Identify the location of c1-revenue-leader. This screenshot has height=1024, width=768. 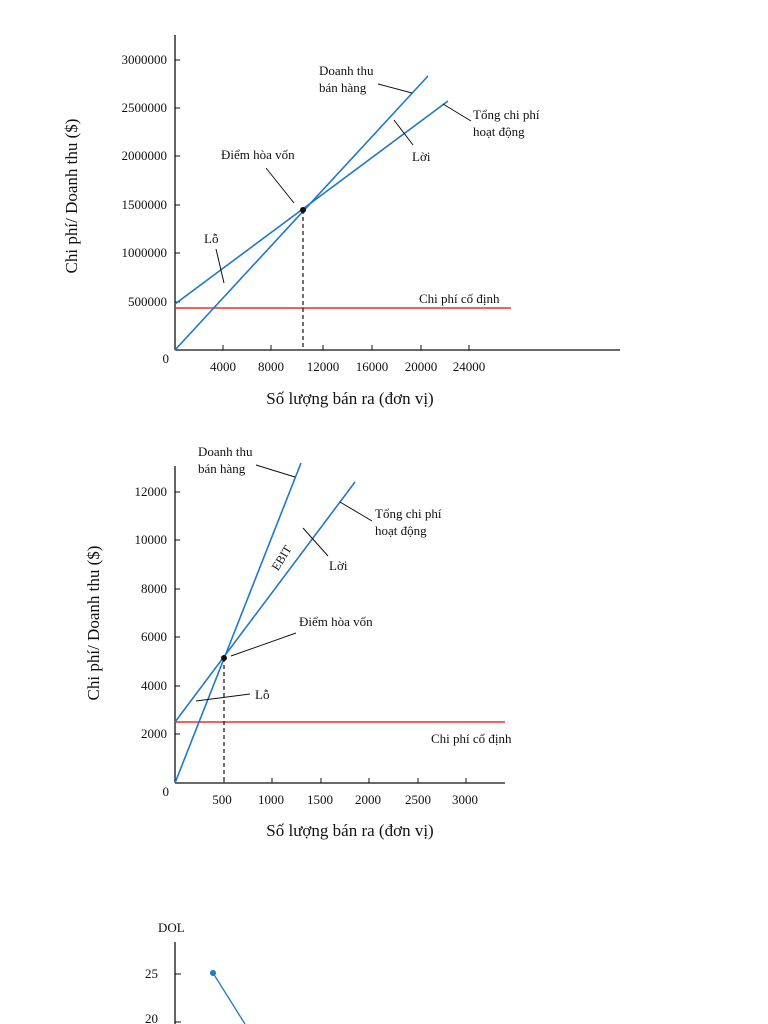
(395, 88).